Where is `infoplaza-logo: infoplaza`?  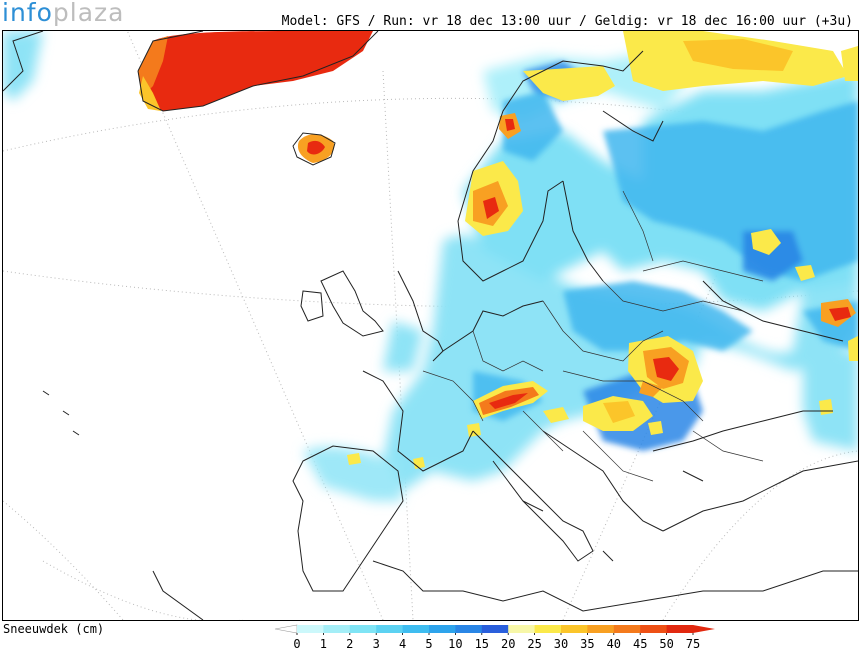
infoplaza-logo: infoplaza is located at coordinates (63, 13).